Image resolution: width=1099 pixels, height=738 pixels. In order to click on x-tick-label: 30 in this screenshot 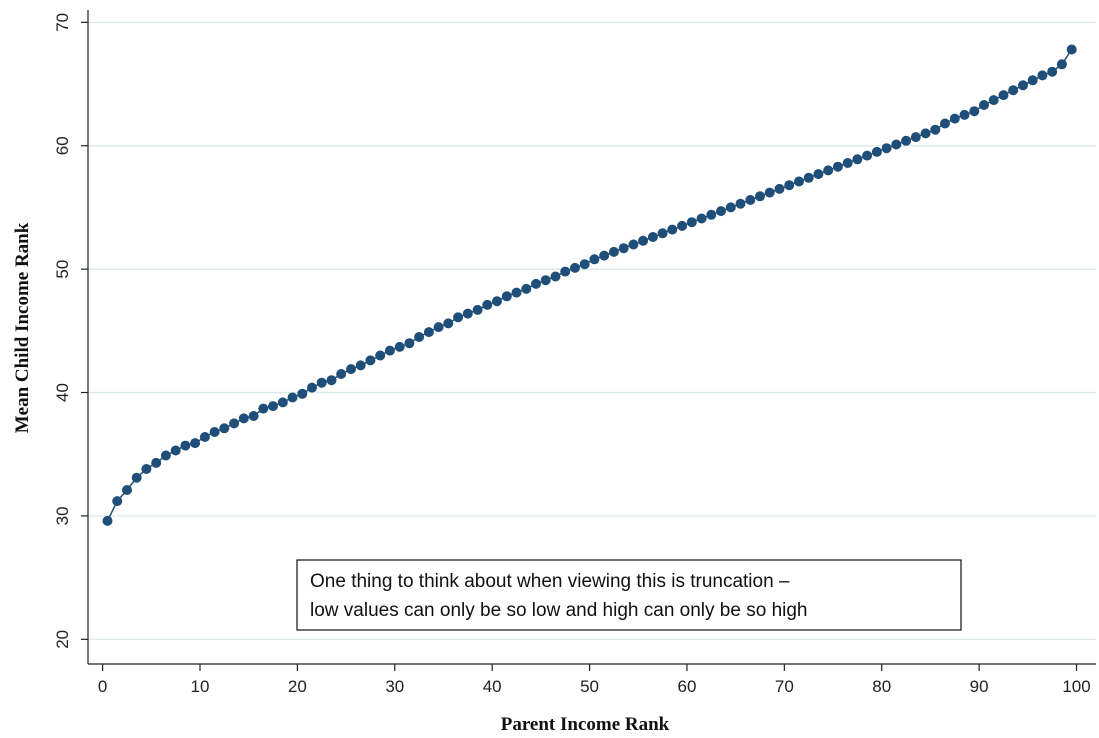, I will do `click(394, 686)`.